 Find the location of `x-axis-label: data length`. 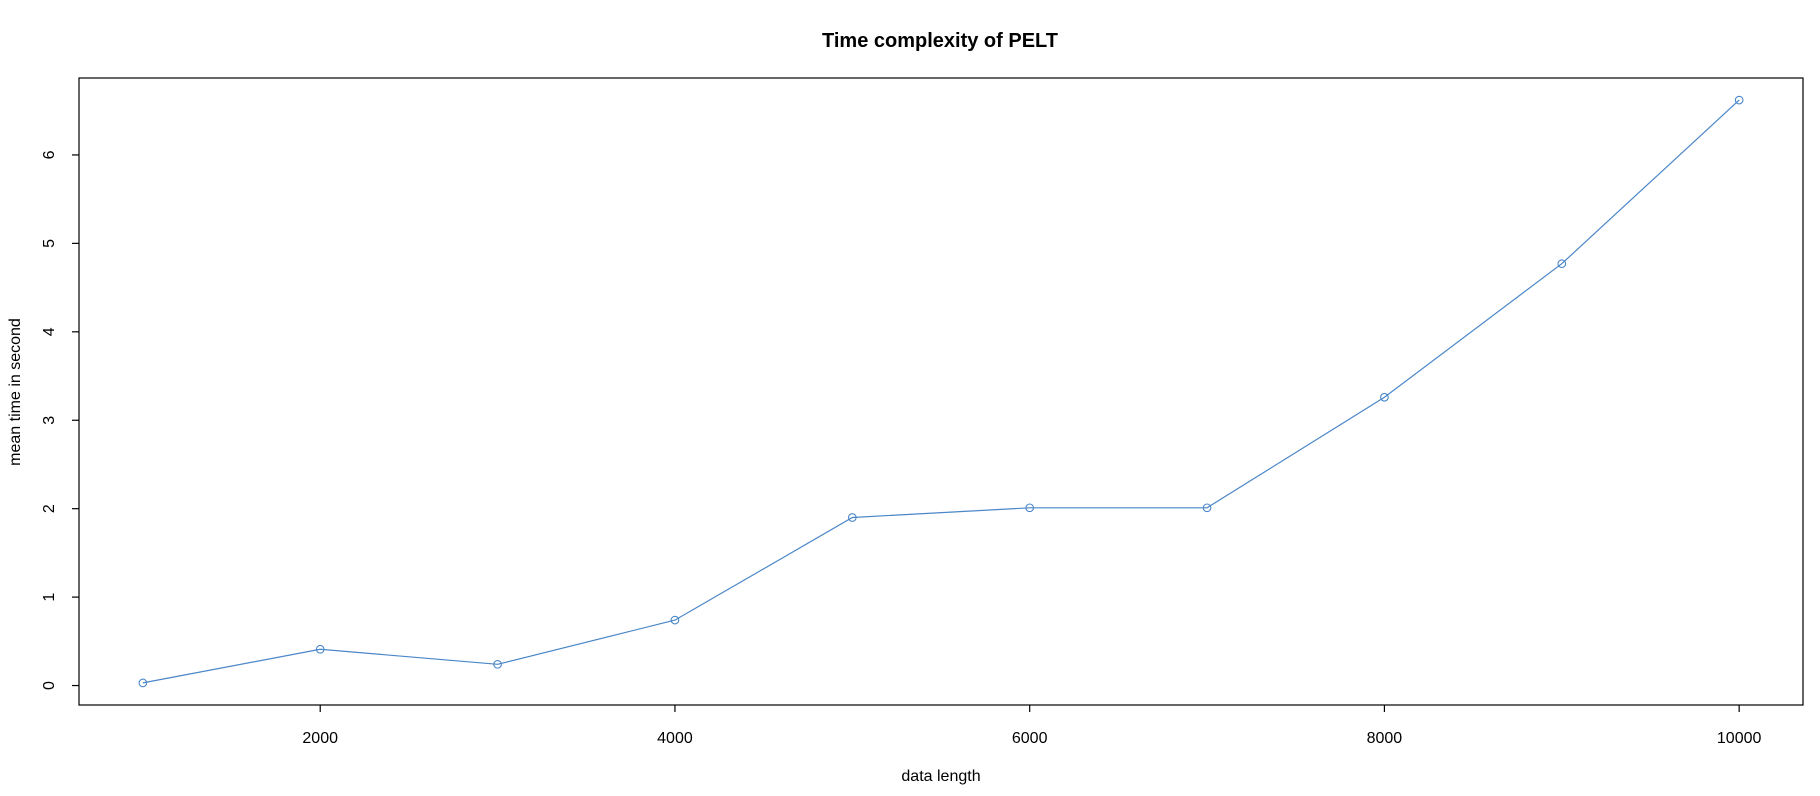

x-axis-label: data length is located at coordinates (940, 776).